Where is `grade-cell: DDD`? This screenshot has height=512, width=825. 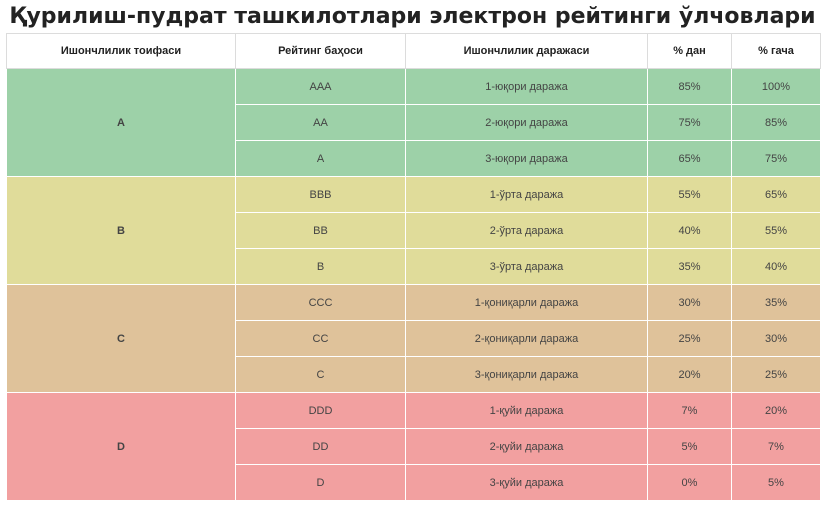
grade-cell: DDD is located at coordinates (320, 410).